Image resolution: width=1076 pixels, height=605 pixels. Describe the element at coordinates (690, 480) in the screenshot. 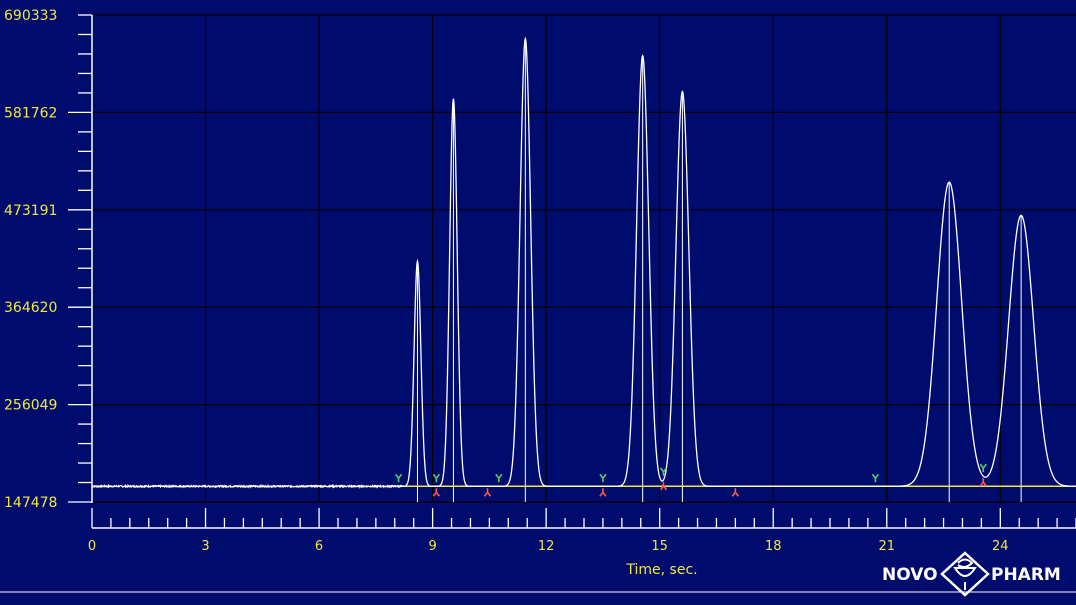

I see `integration-markers` at that location.